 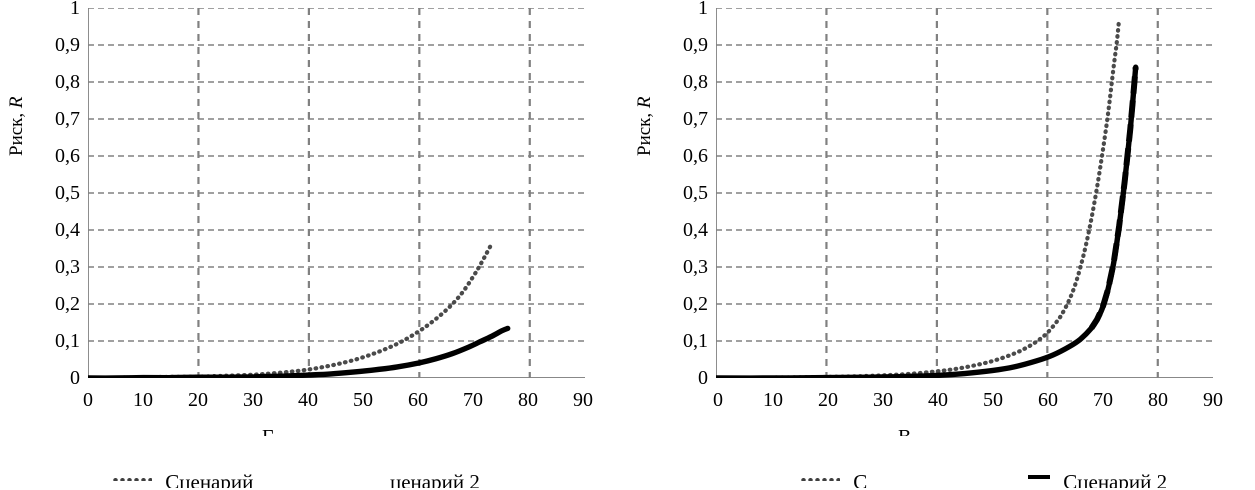 What do you see at coordinates (313, 473) in the screenshot?
I see `legend-left: Сценарий ценарий 2` at bounding box center [313, 473].